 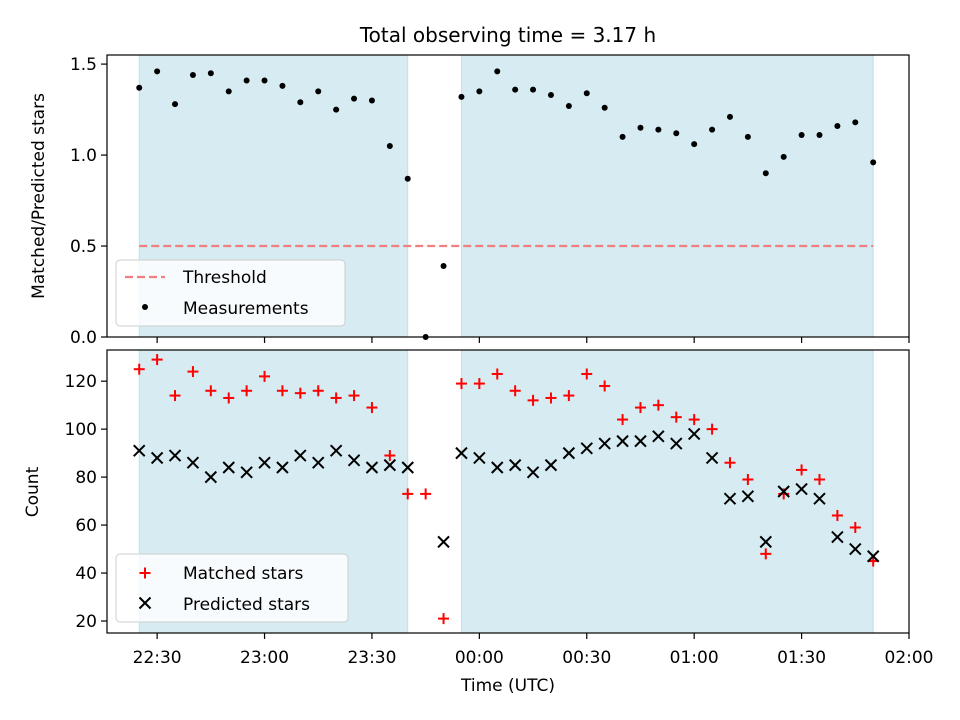 I want to click on top-y-axis-label: Matched/Predicted stars, so click(x=39, y=196).